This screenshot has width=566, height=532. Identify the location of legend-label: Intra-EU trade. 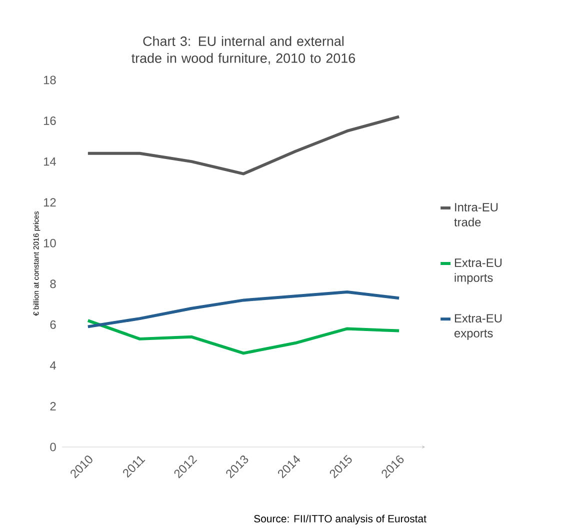
(476, 214).